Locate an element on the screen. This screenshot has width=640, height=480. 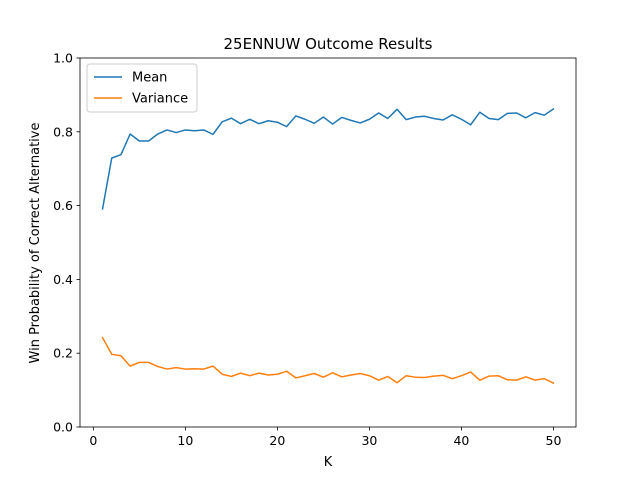
y-axis-label: Win Probability of Correct Alternative is located at coordinates (35, 243).